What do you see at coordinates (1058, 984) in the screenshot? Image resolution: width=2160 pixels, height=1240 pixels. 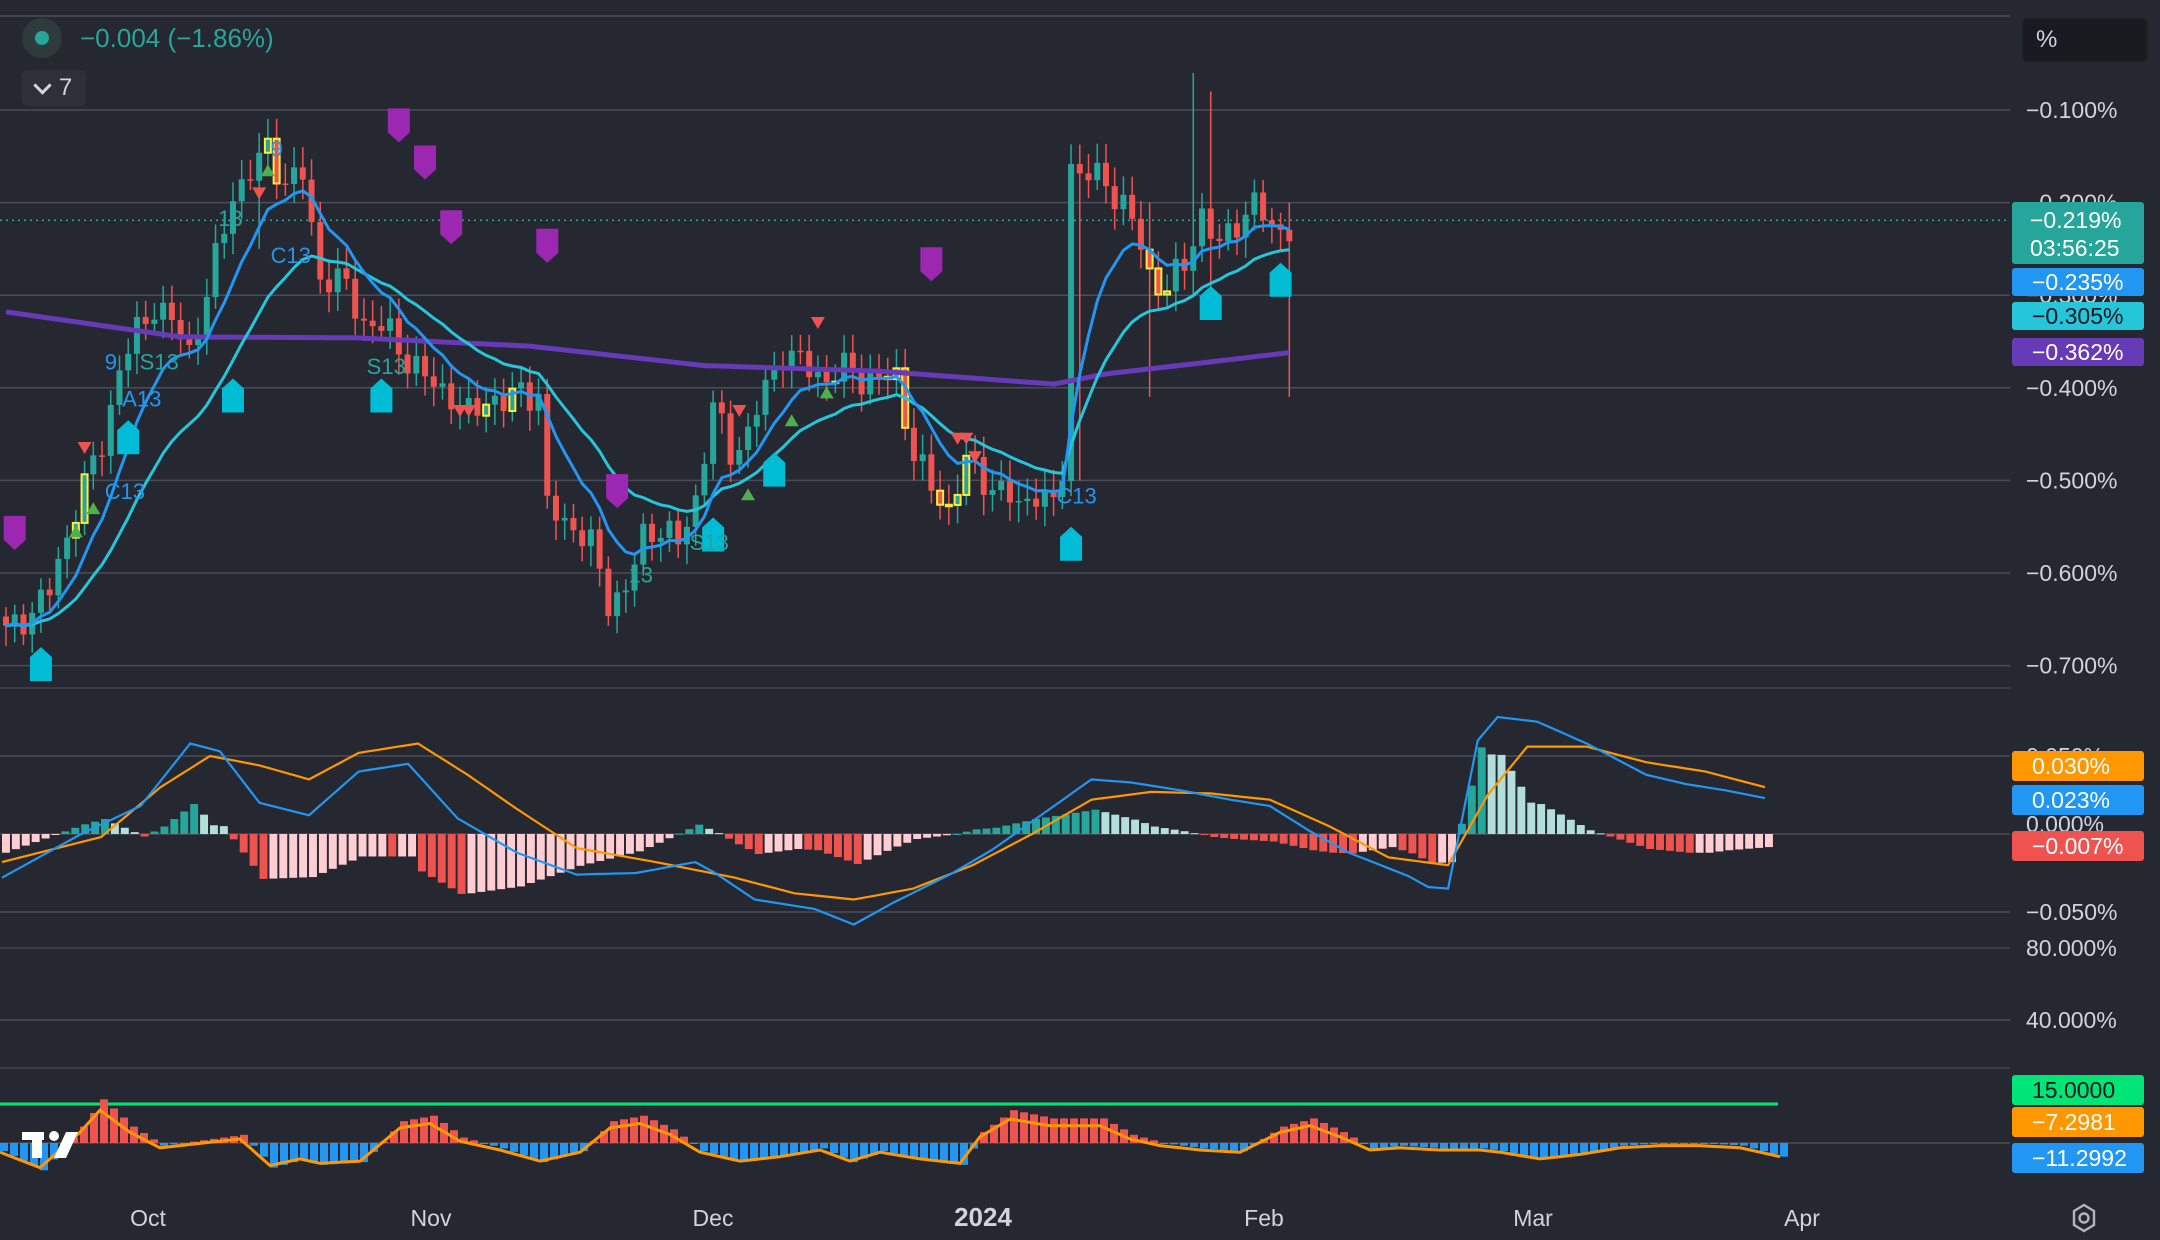 I see `oscillator-pane: 80.000% 40.000%` at bounding box center [1058, 984].